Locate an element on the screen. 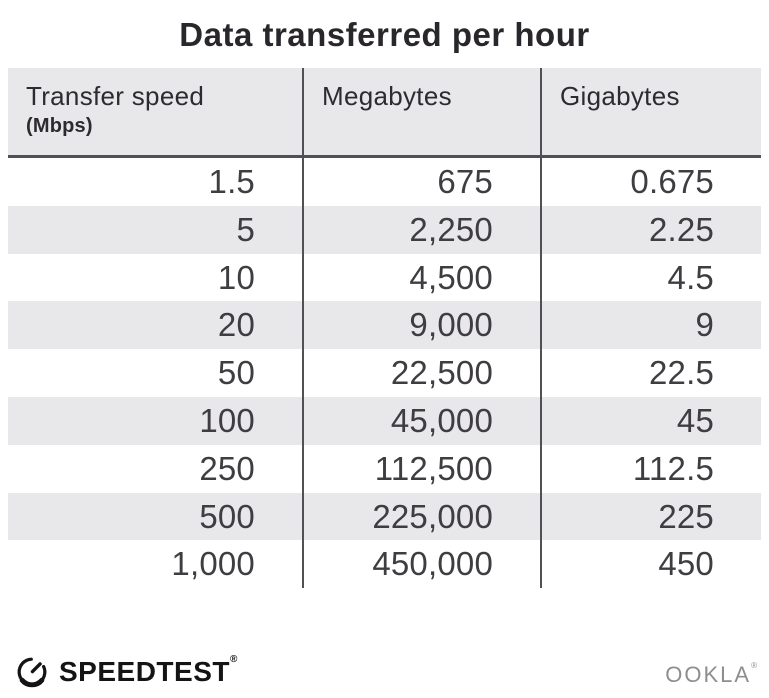 The width and height of the screenshot is (769, 698). cell-gigabytes: 4.5 is located at coordinates (650, 277).